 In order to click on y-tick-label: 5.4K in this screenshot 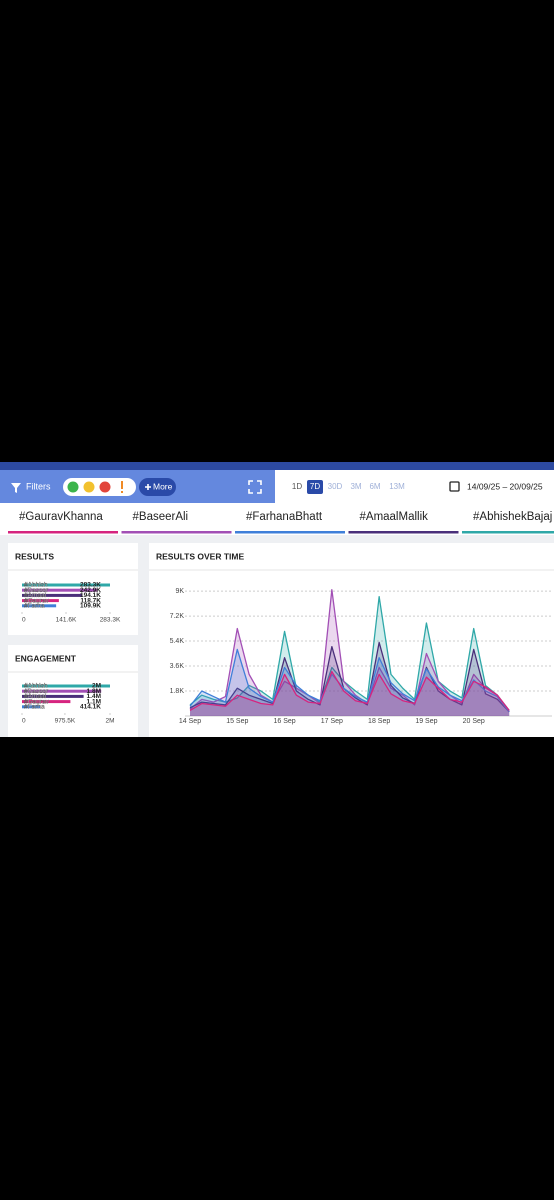, I will do `click(177, 641)`.